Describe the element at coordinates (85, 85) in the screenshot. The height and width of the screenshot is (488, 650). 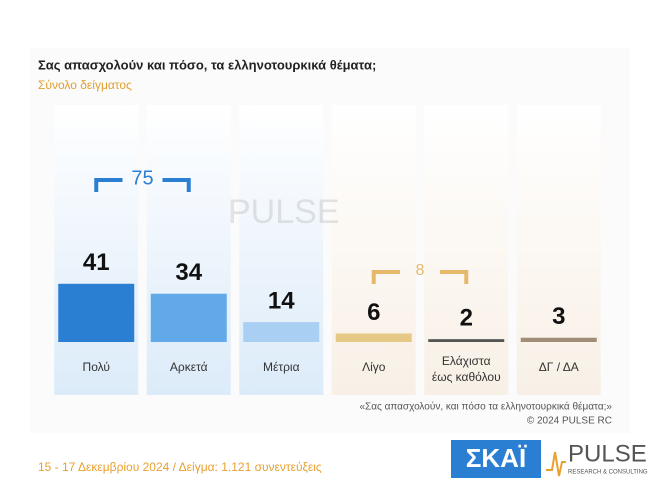
I see `chart-subtitle: Σύνολο δείγματος` at that location.